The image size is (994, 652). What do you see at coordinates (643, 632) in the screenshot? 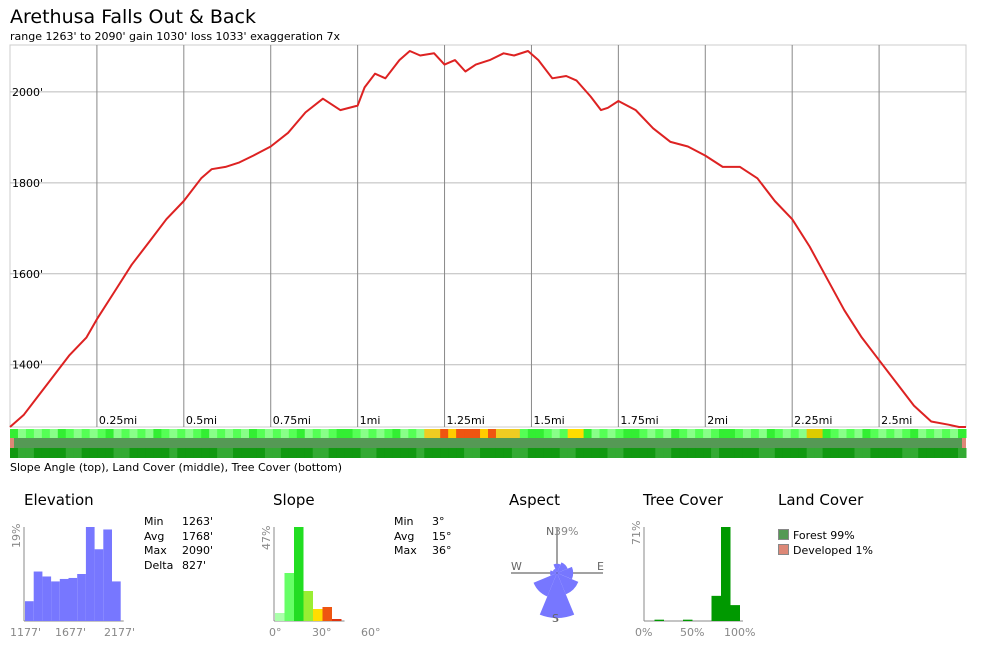
I see `tree-x-tick-label: 0%` at bounding box center [643, 632].